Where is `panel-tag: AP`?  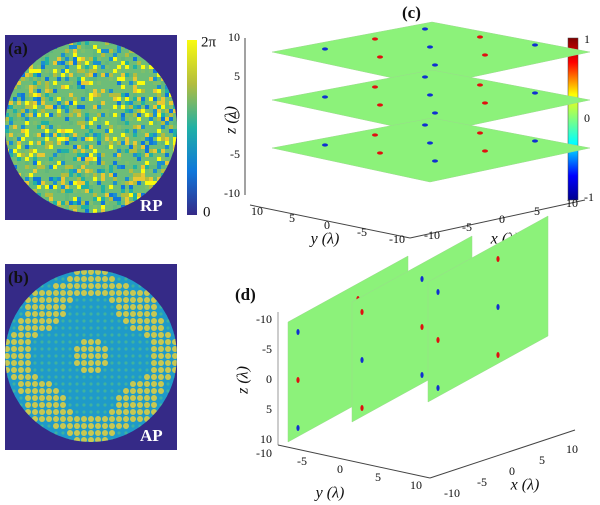
panel-tag: AP is located at coordinates (151, 435).